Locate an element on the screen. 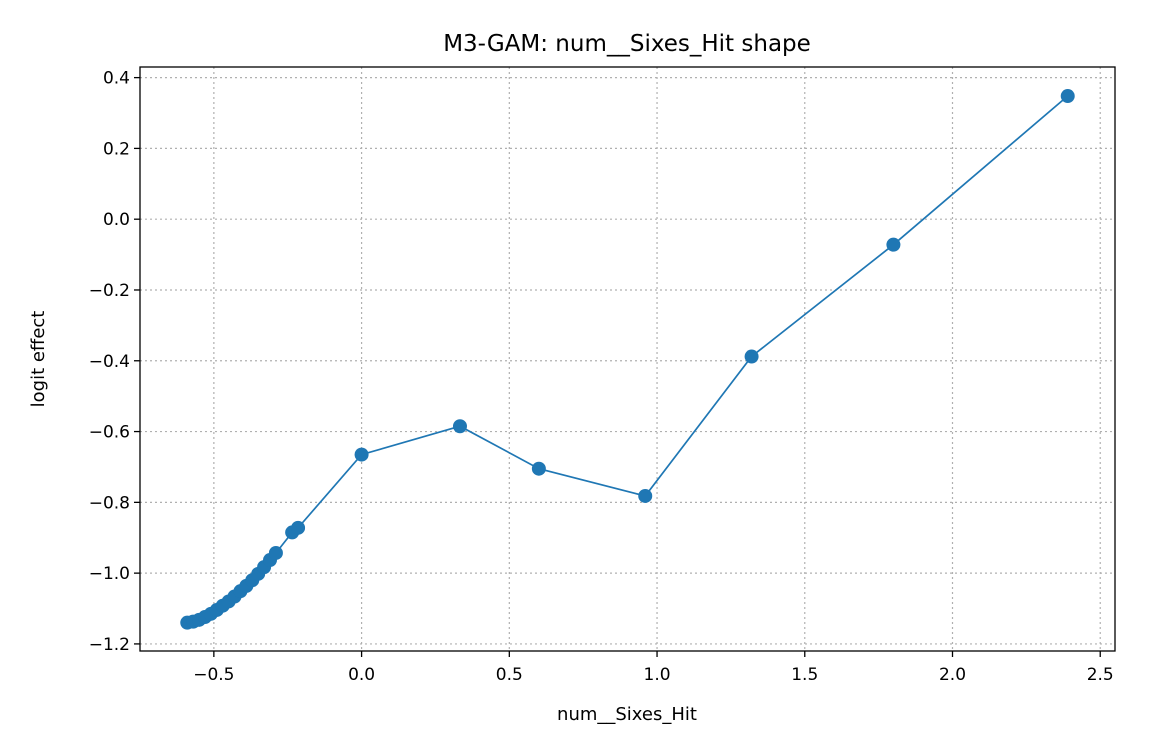 The image size is (1152, 756). x-tick-label: 1.0 is located at coordinates (657, 675).